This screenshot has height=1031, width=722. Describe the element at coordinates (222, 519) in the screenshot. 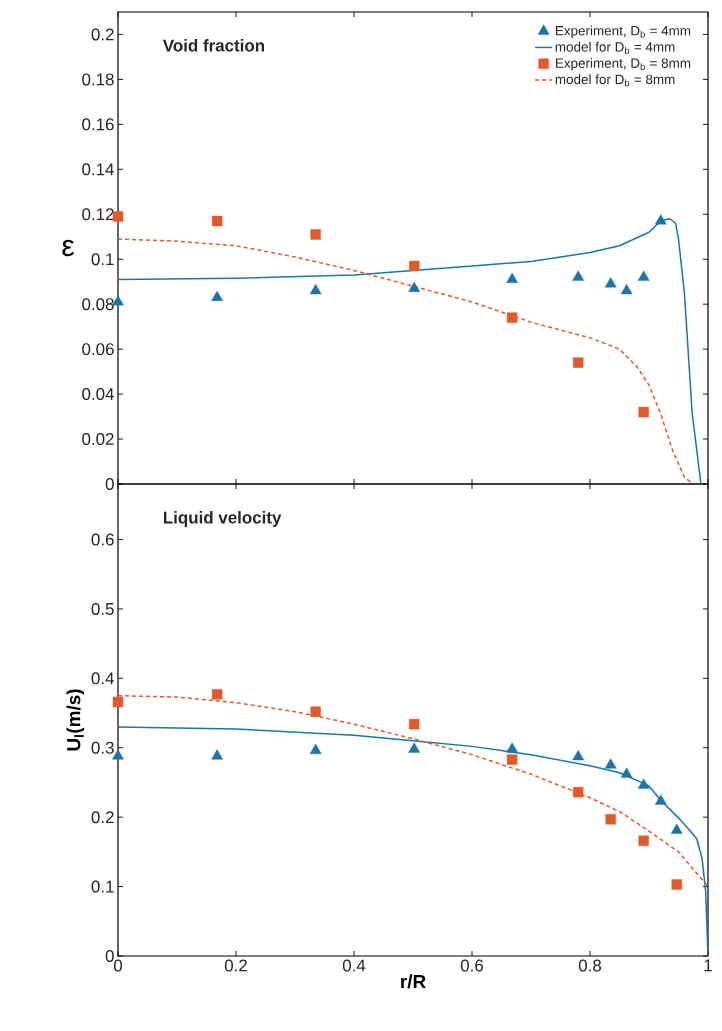

I see `text: Liquid velocity` at that location.